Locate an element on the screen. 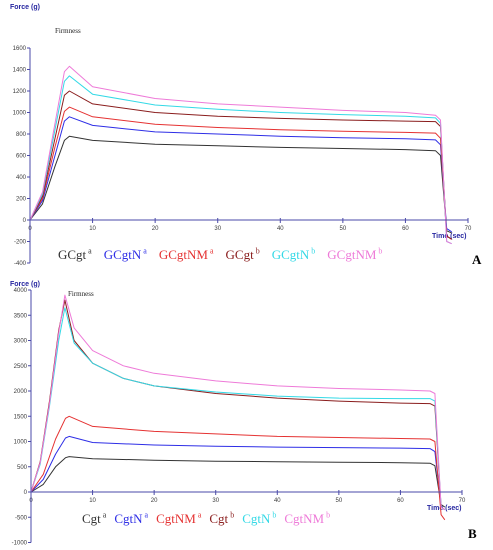 Image resolution: width=493 pixels, height=550 pixels. panel-a-x-axis-title: Time (sec) is located at coordinates (449, 236).